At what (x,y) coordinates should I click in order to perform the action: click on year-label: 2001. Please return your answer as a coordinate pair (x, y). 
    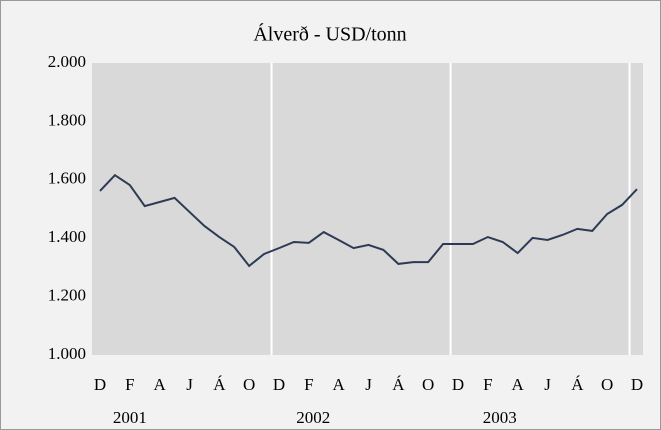
    Looking at the image, I should click on (130, 417).